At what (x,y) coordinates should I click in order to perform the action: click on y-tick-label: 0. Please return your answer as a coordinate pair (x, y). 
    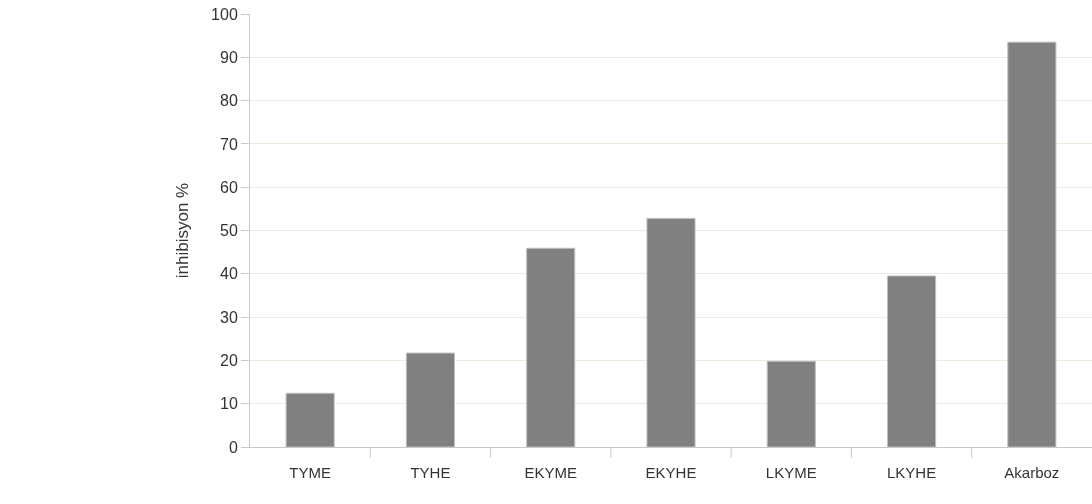
    Looking at the image, I should click on (233, 447).